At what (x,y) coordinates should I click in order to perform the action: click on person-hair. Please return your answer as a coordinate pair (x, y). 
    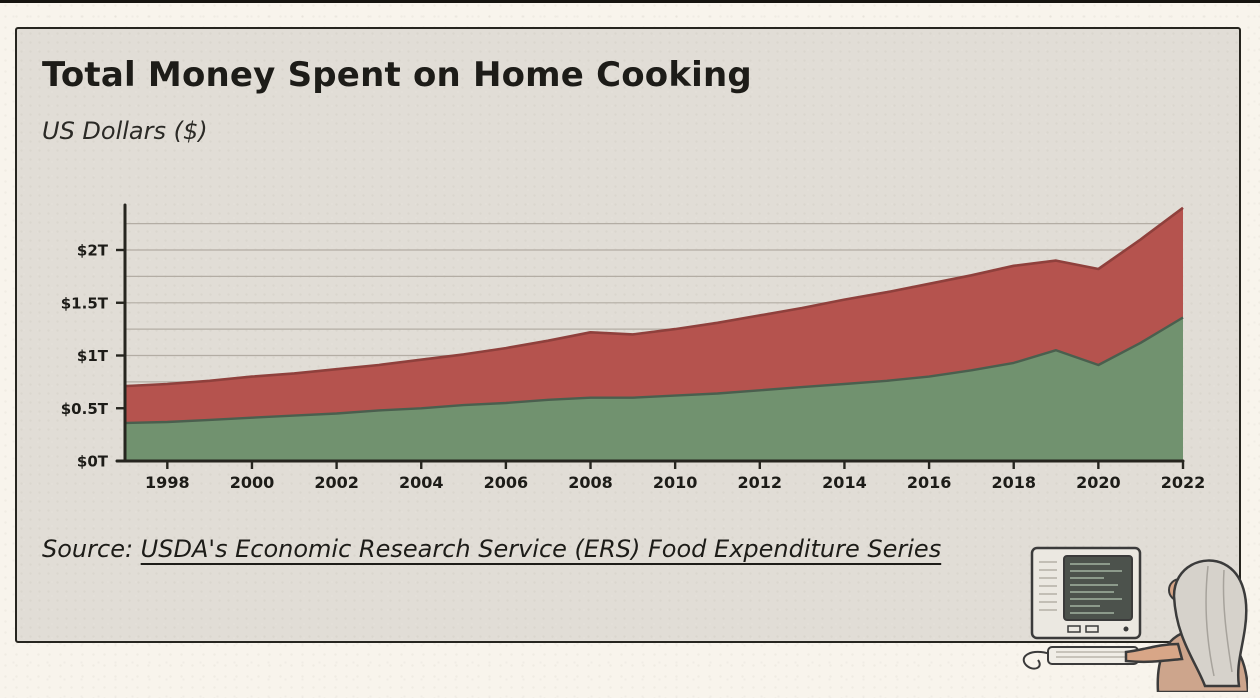
    Looking at the image, I should click on (1210, 623).